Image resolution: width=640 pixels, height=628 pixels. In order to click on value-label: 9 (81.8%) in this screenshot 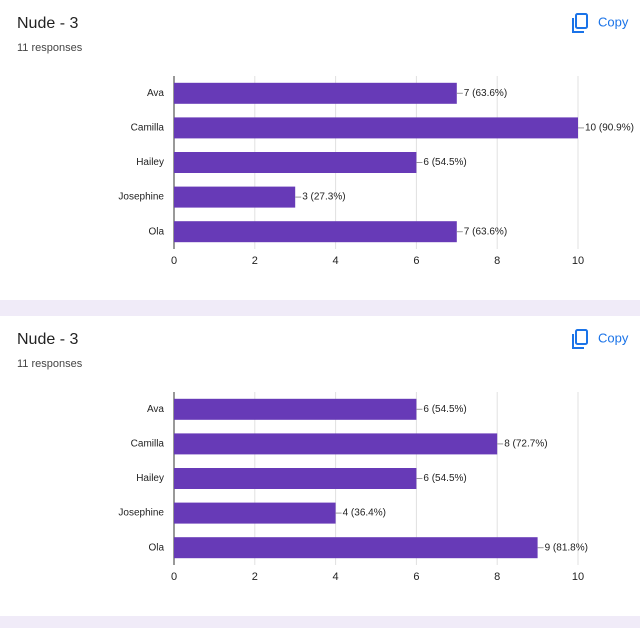, I will do `click(566, 547)`.